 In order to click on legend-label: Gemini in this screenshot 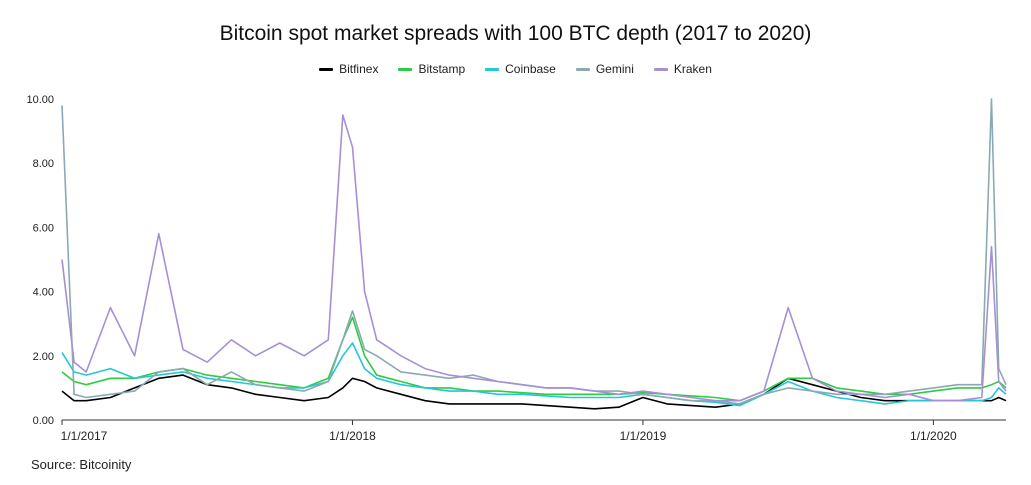, I will do `click(614, 69)`.